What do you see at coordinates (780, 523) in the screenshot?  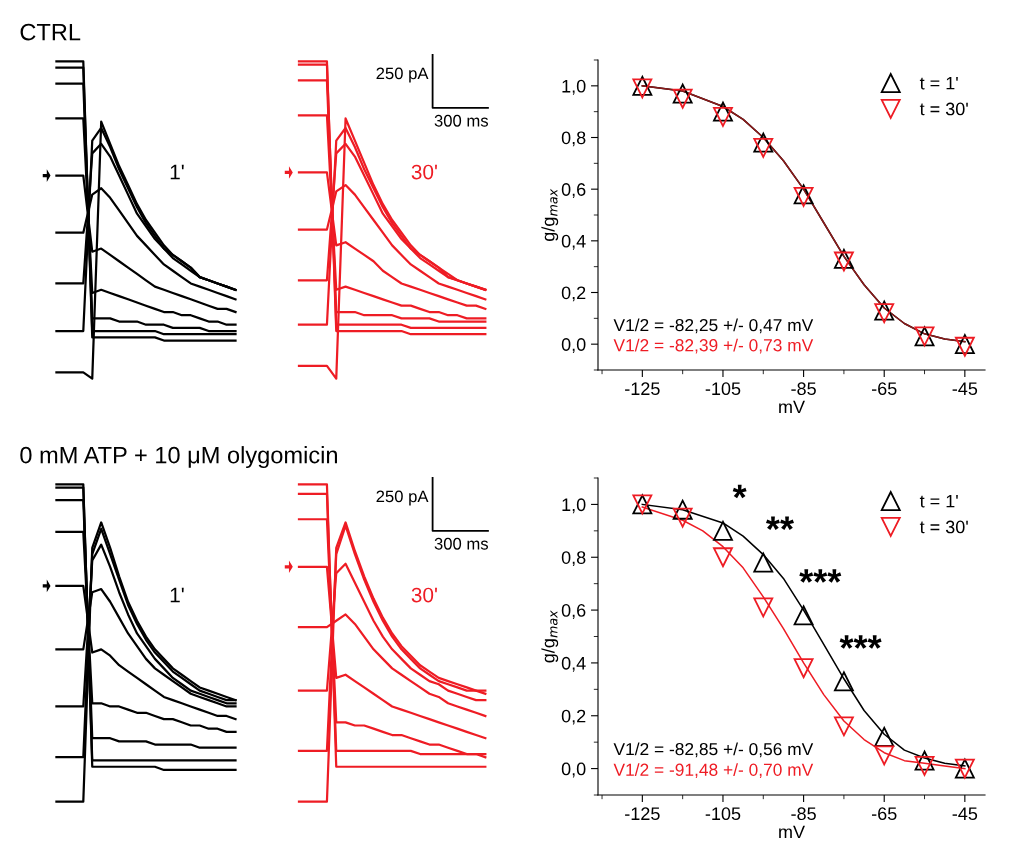 I see `annotation: **` at bounding box center [780, 523].